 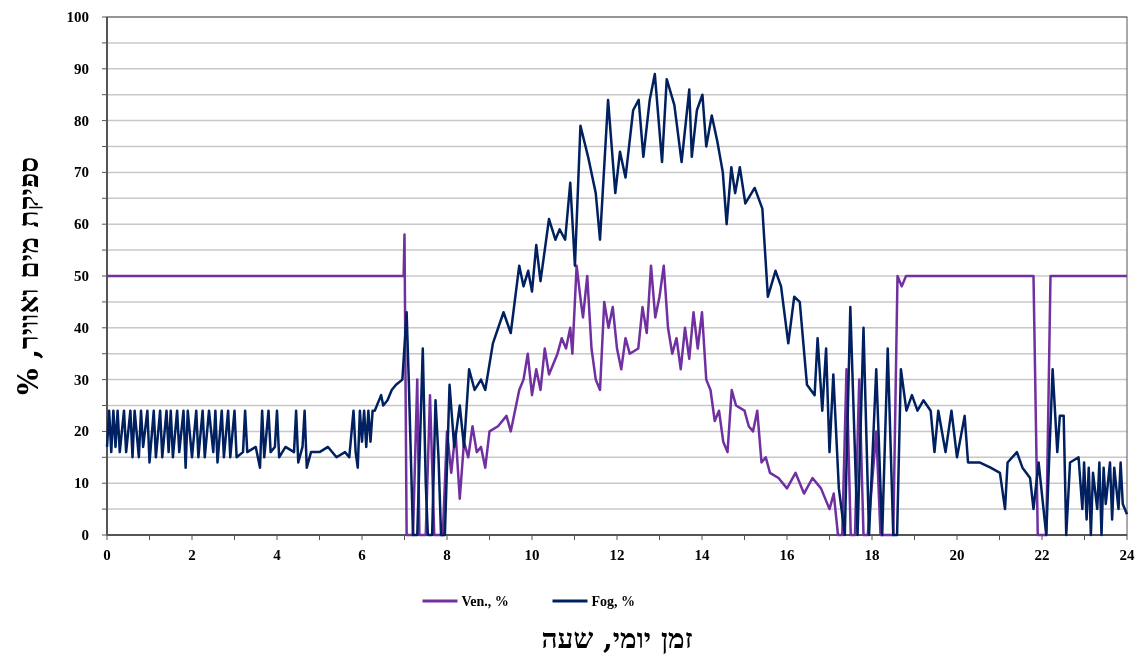 What do you see at coordinates (81, 327) in the screenshot?
I see `y-tick-label: 40` at bounding box center [81, 327].